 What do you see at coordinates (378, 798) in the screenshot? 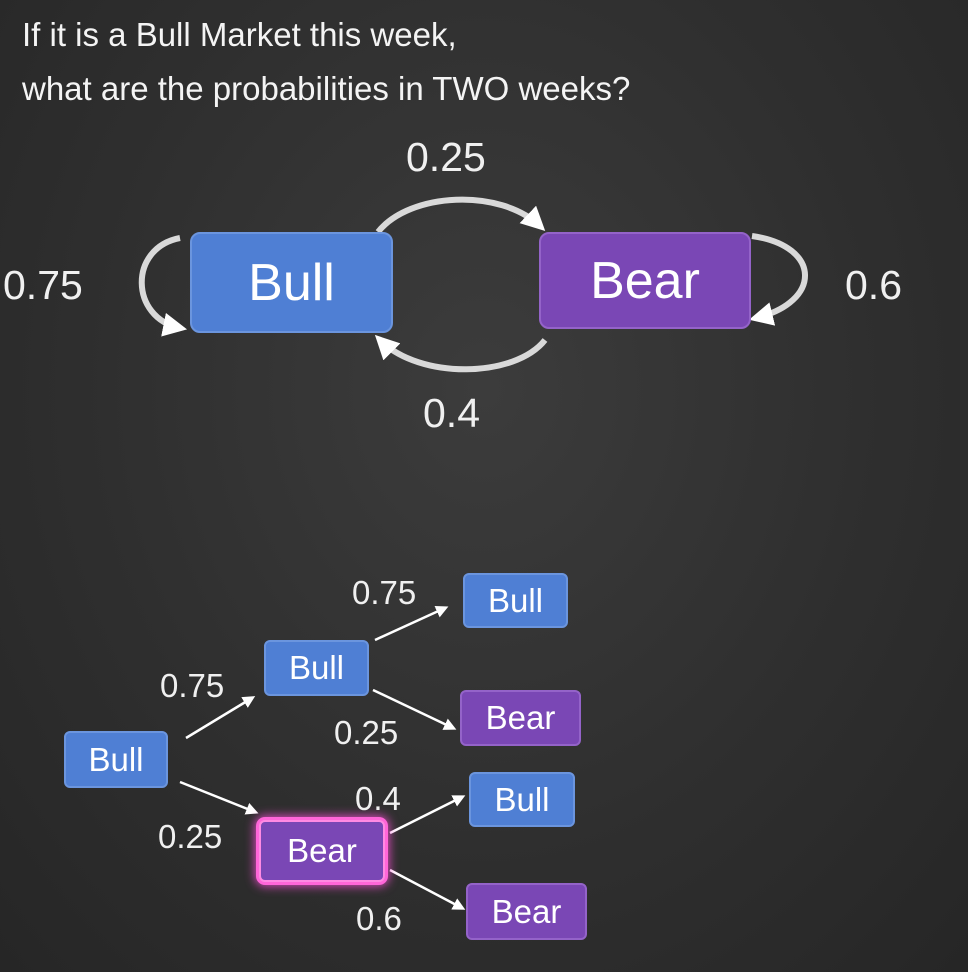
I see `tree-prob-label: 0.4` at bounding box center [378, 798].